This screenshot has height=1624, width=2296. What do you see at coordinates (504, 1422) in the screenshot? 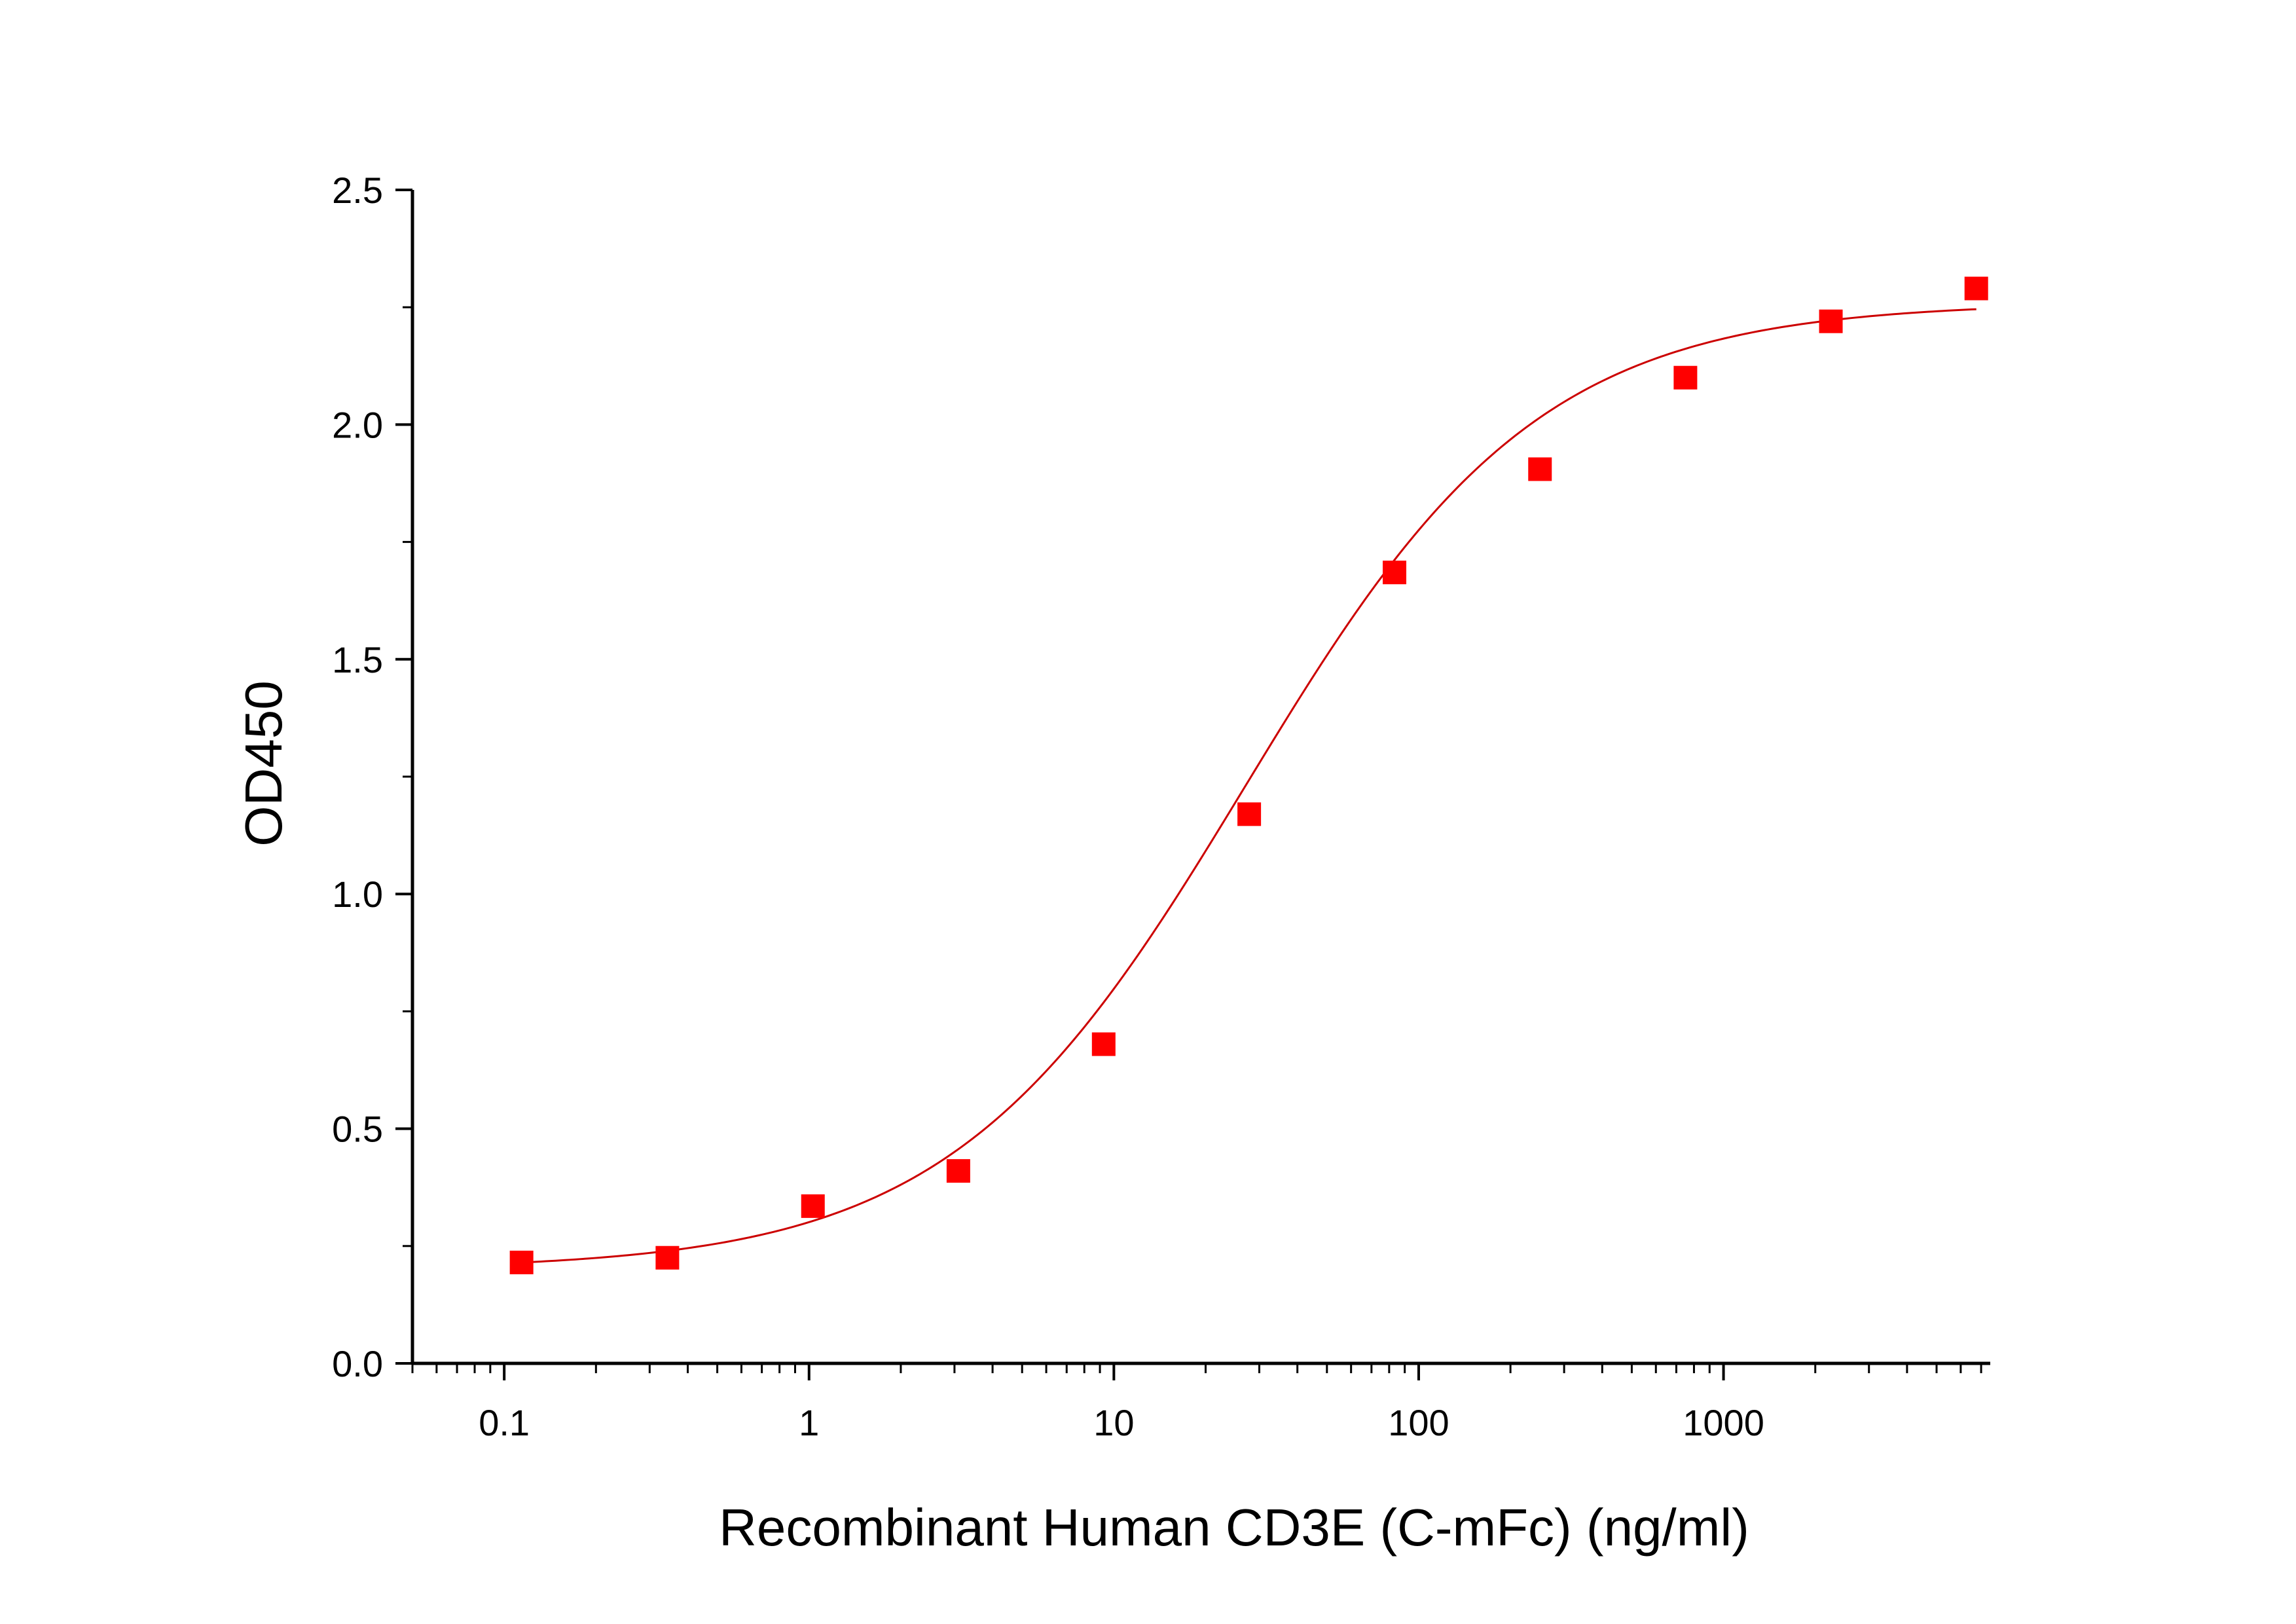
I see `x-tick-label: 0.1` at bounding box center [504, 1422].